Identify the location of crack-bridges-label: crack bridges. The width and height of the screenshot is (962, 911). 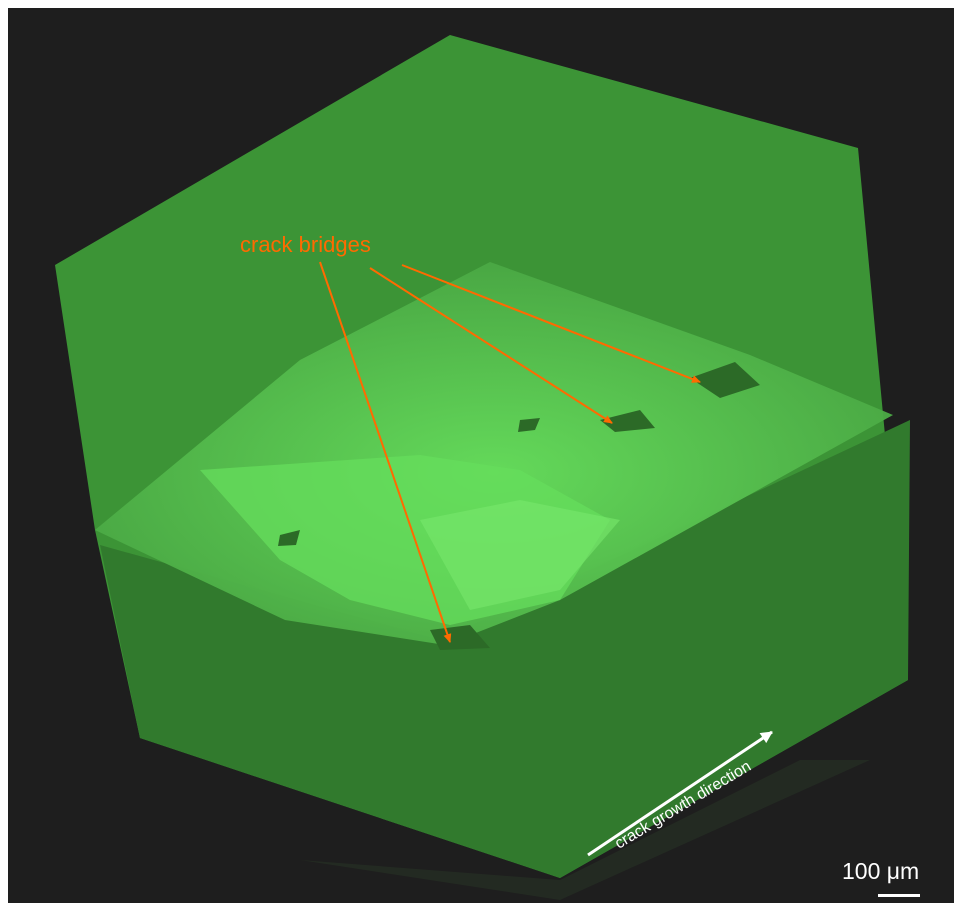
(305, 244).